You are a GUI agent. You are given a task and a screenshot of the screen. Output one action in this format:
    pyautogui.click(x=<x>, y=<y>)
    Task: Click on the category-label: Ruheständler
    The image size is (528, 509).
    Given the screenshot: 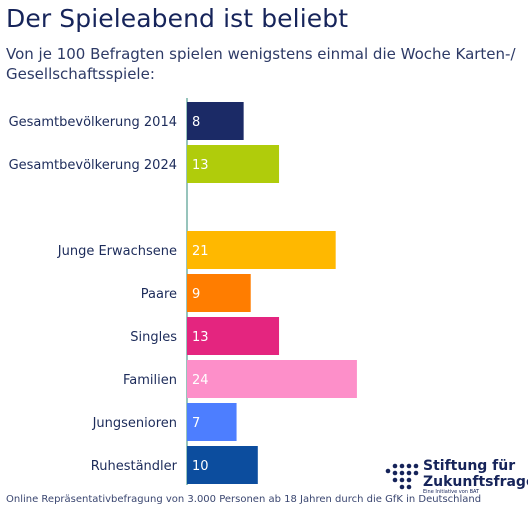 What is the action you would take?
    pyautogui.click(x=134, y=466)
    